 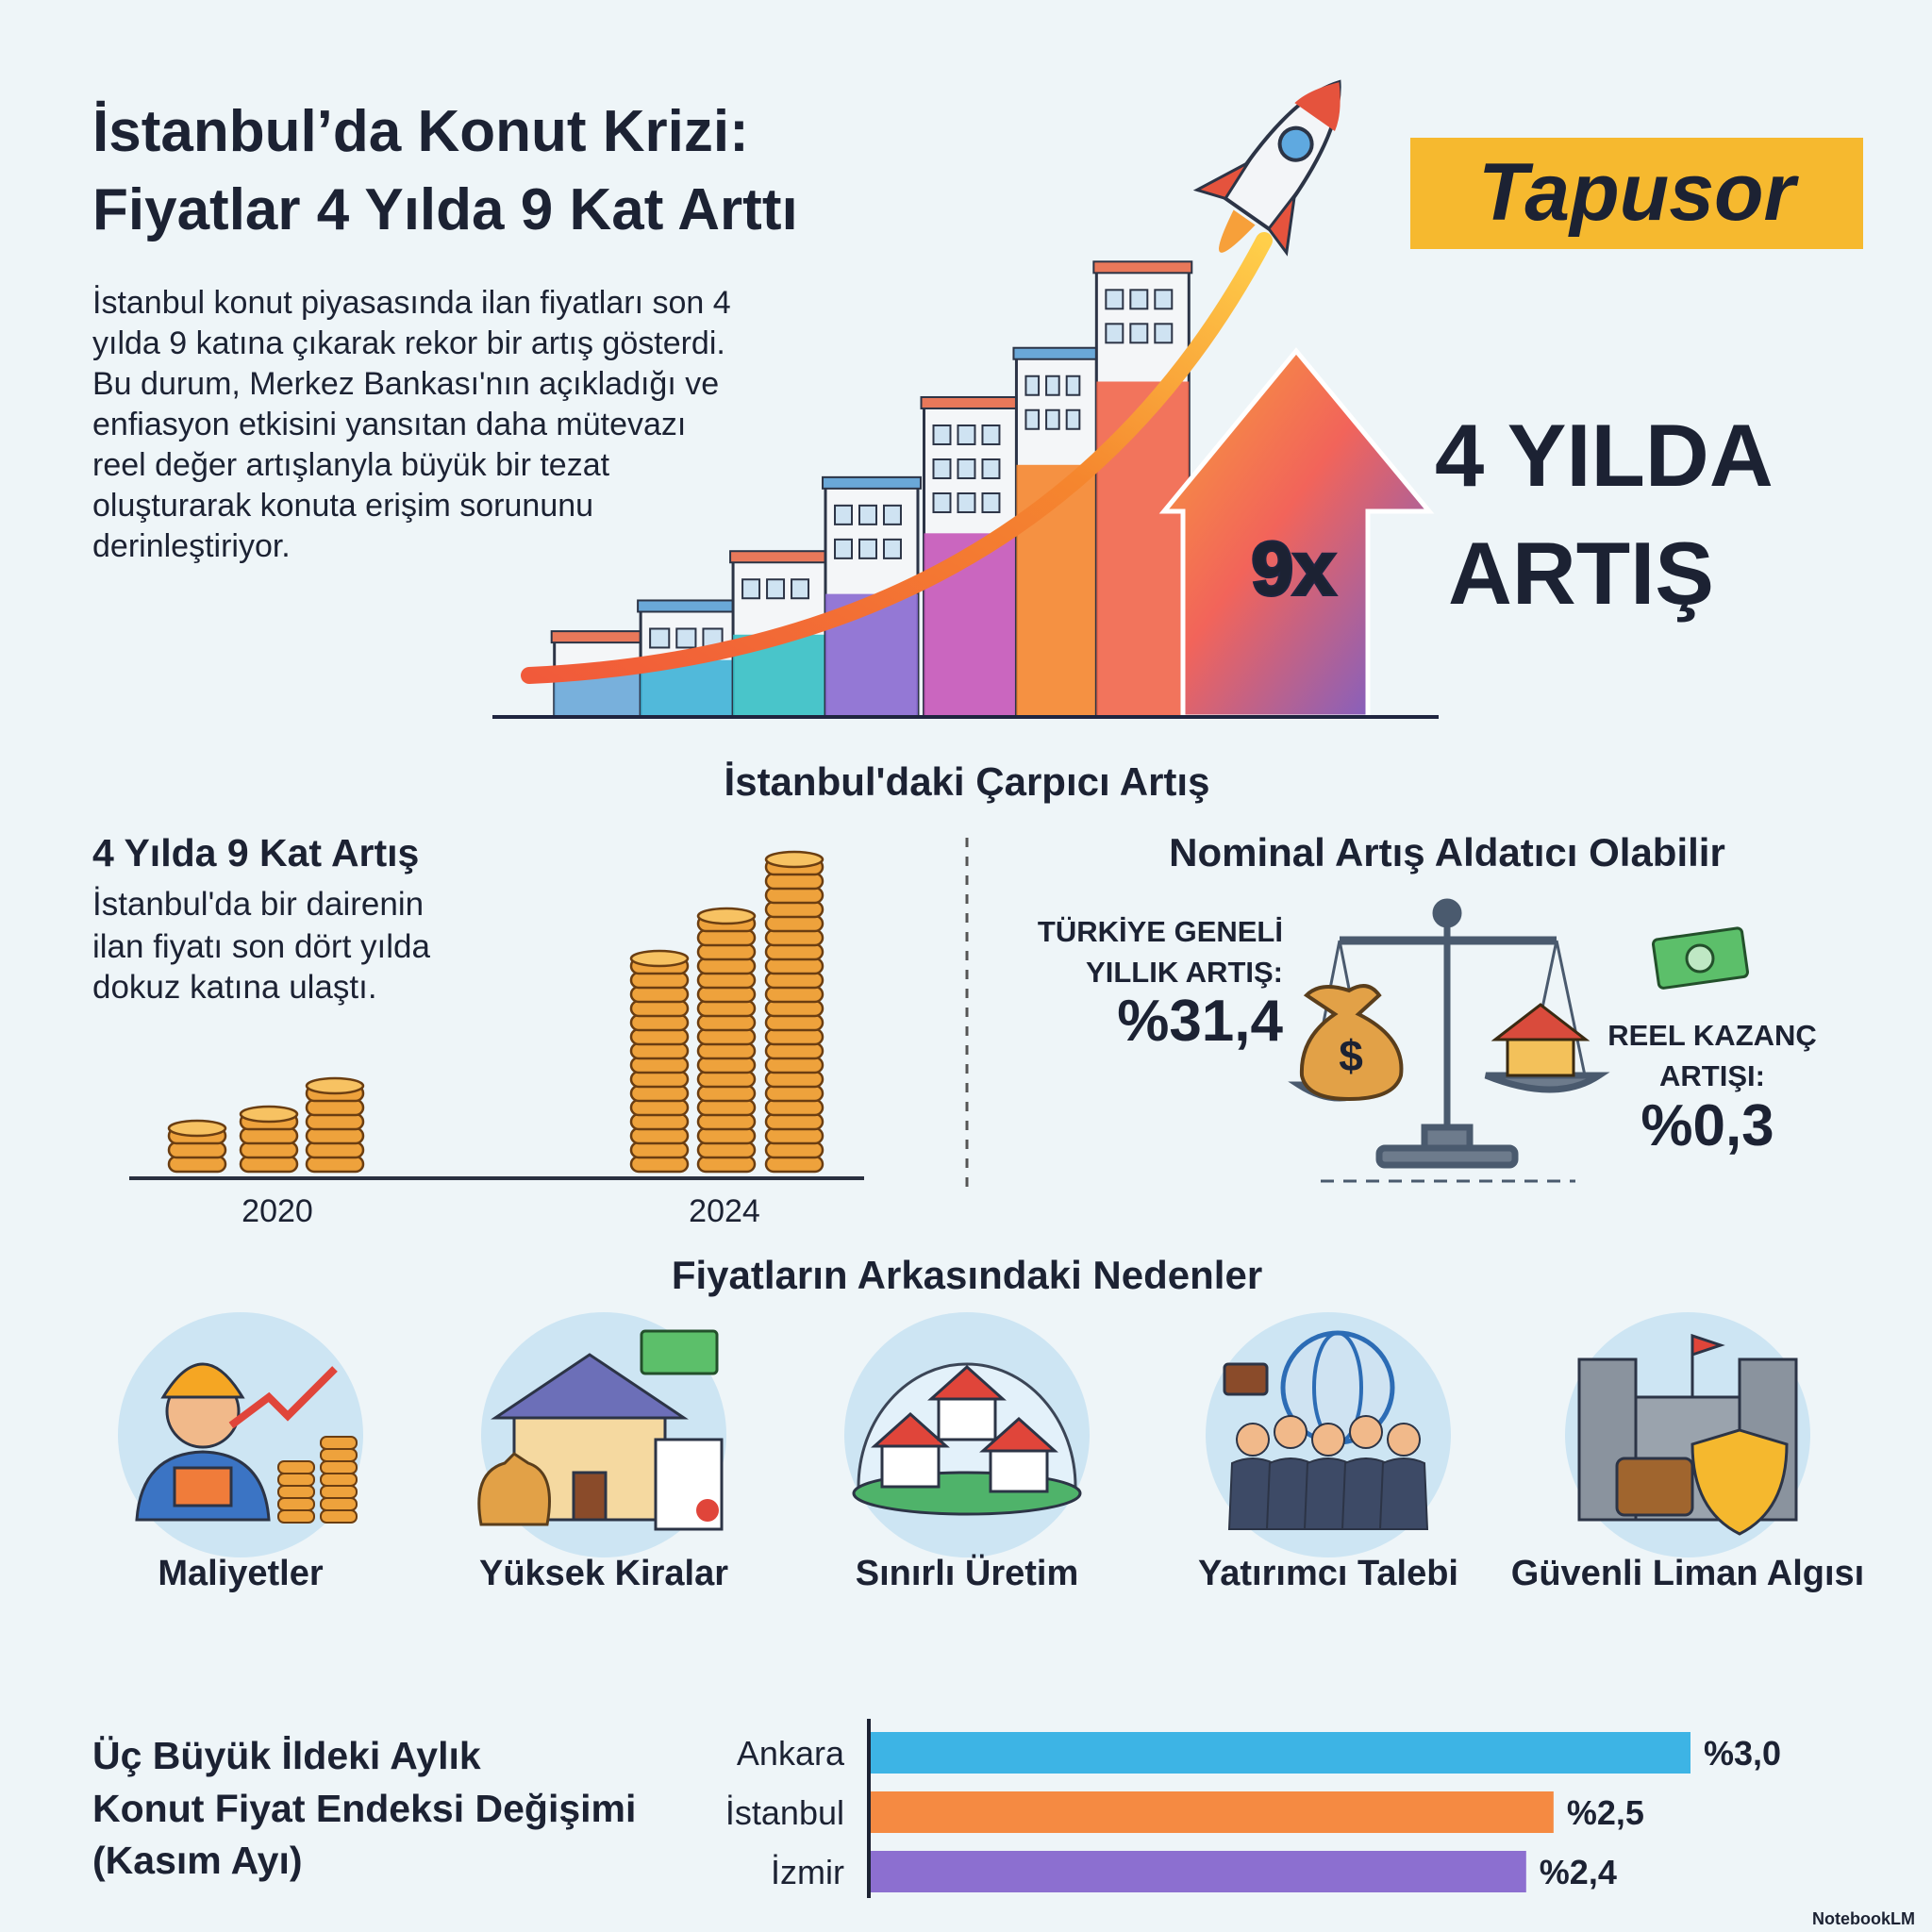 What do you see at coordinates (1708, 1365) in the screenshot?
I see `flag` at bounding box center [1708, 1365].